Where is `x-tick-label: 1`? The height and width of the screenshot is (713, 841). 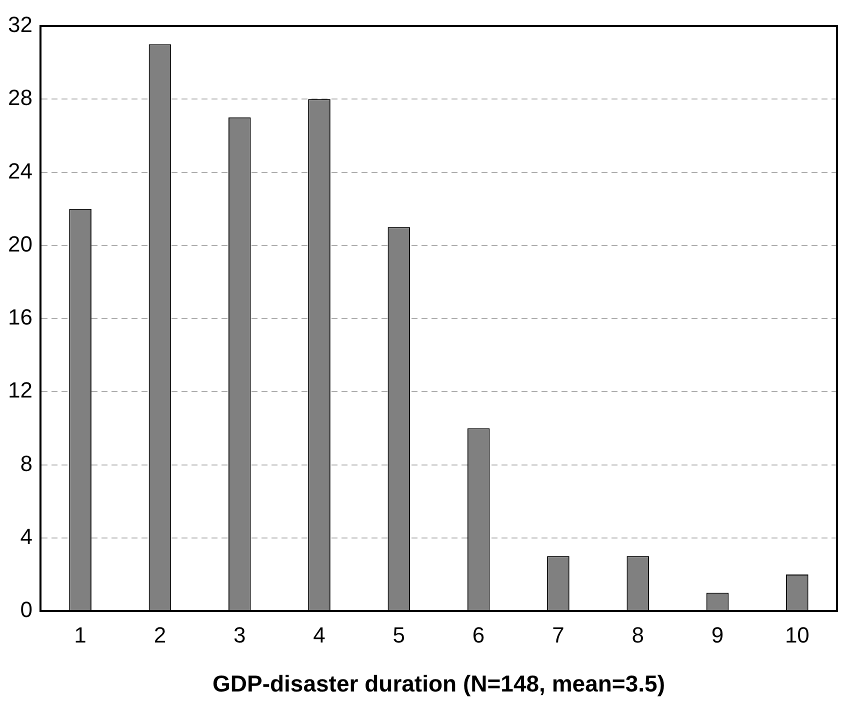 x-tick-label: 1 is located at coordinates (80, 635).